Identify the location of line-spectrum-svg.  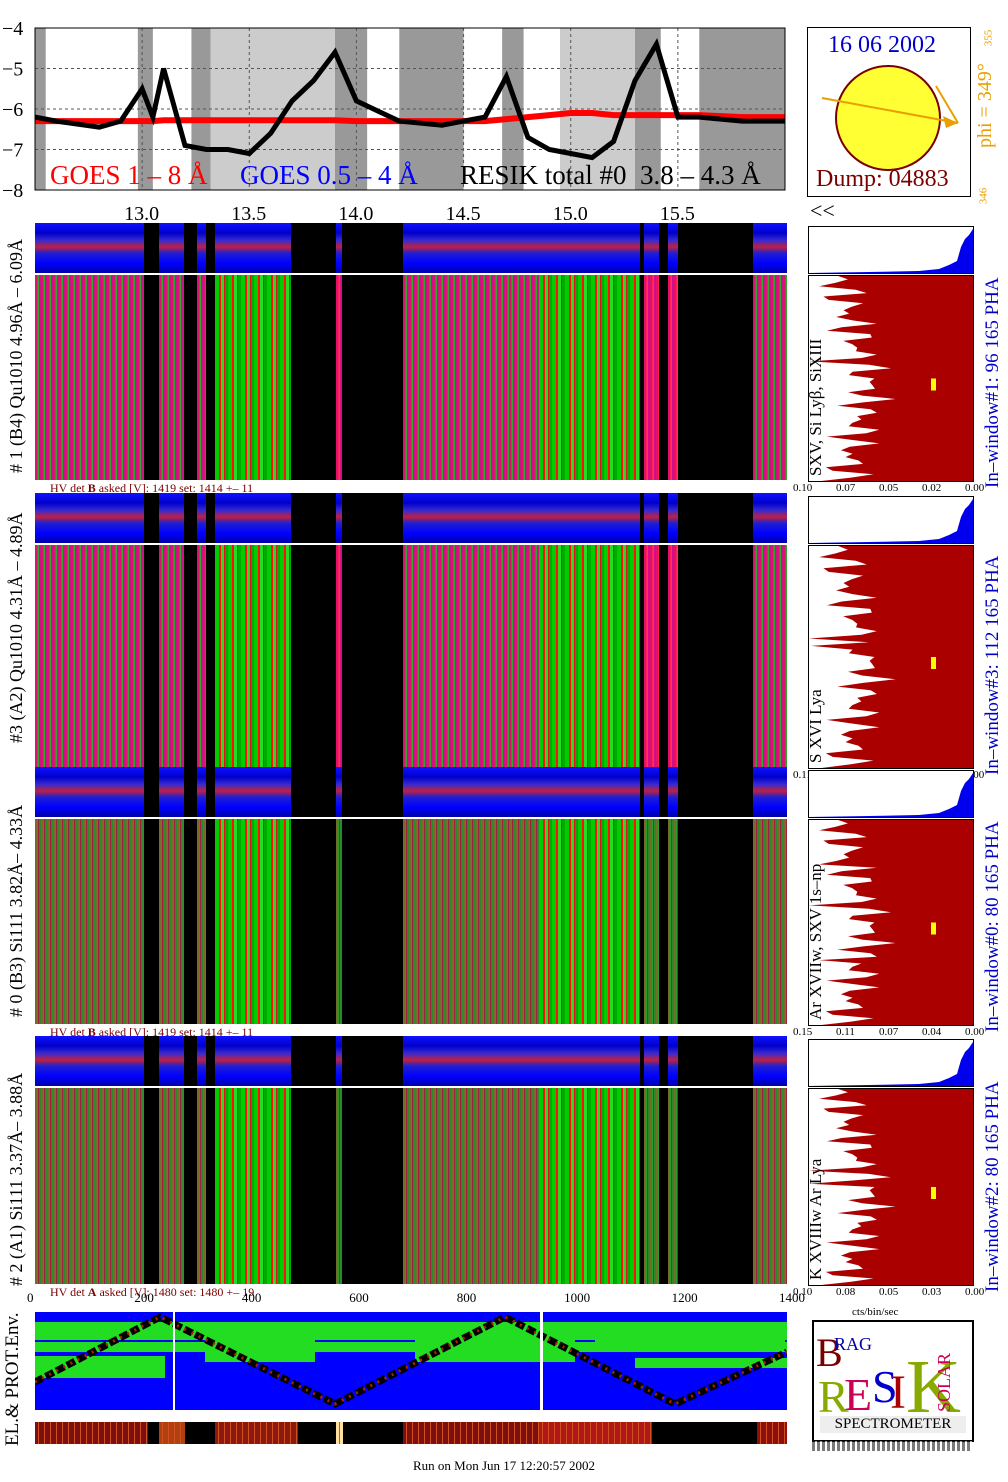
(891, 657).